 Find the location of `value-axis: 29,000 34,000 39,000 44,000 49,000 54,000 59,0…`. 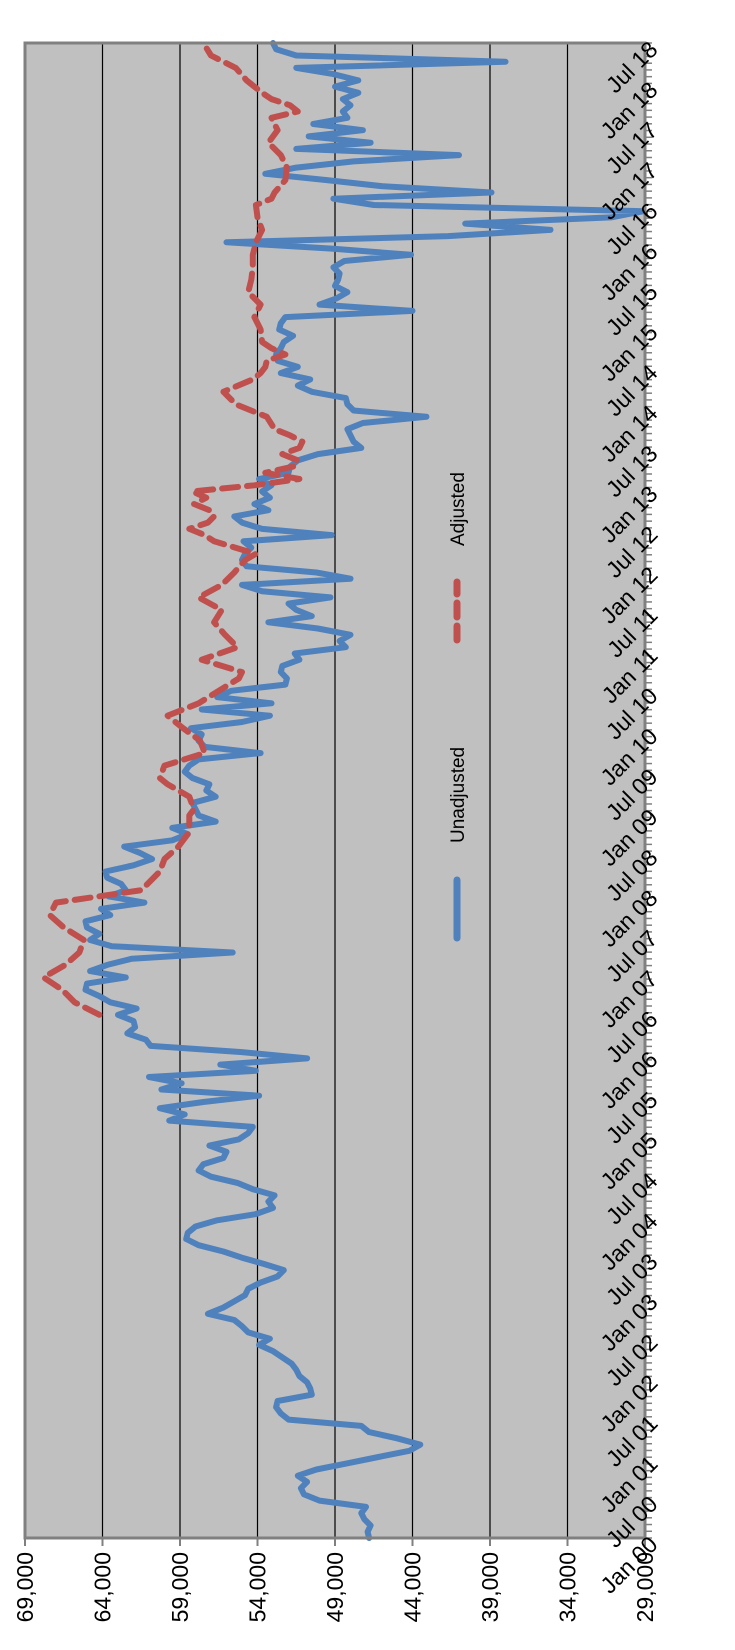

value-axis: 29,000 34,000 39,000 44,000 49,000 54,000 59,0… is located at coordinates (335, 1580).